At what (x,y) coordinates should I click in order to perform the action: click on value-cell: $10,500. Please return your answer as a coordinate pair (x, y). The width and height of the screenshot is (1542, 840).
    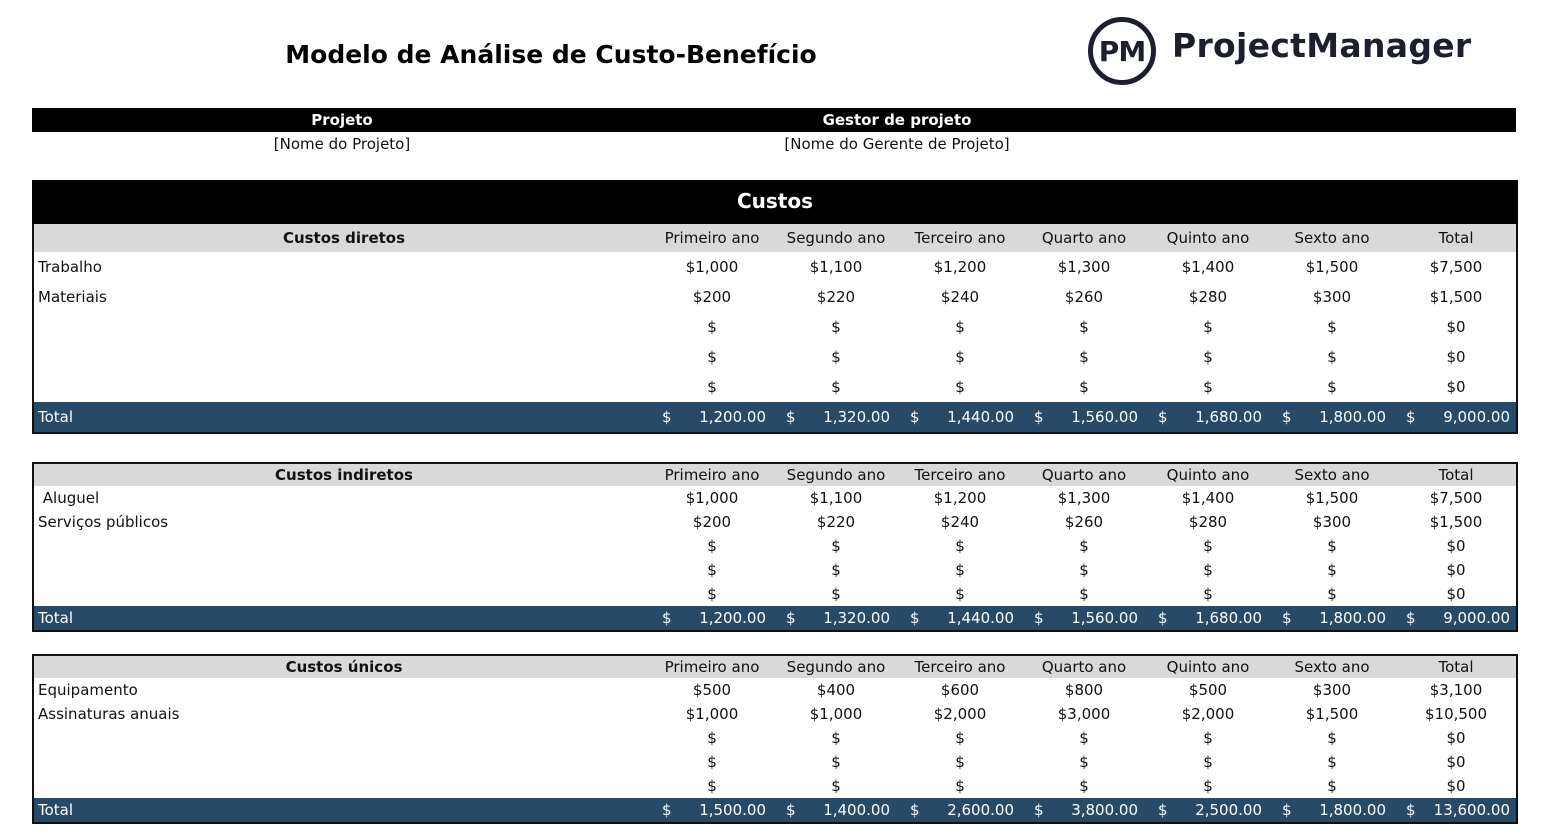
    Looking at the image, I should click on (1456, 714).